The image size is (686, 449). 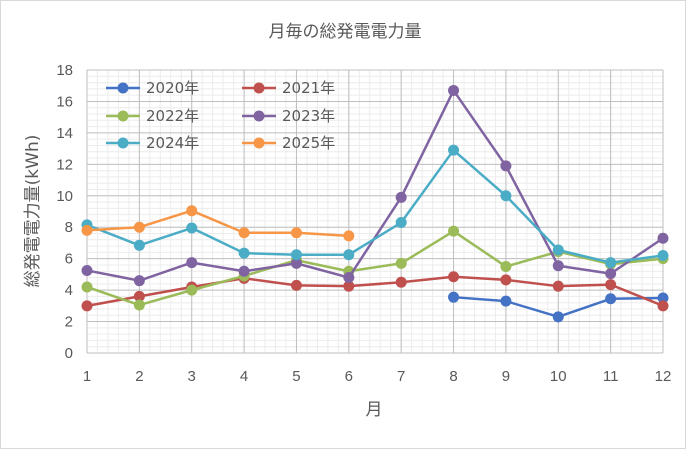 I want to click on x-tick-label: 4, so click(x=244, y=376).